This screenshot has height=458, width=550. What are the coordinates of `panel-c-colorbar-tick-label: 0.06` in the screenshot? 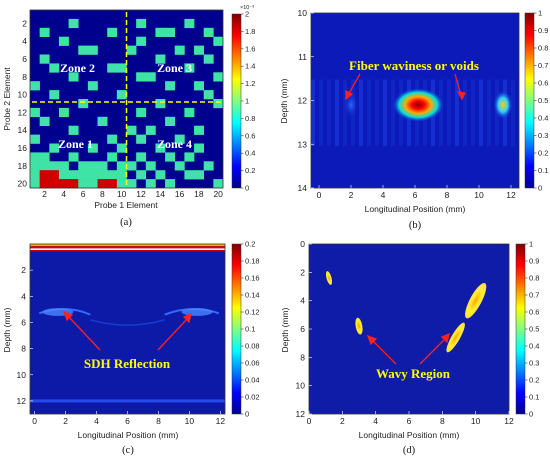 It's located at (252, 363).